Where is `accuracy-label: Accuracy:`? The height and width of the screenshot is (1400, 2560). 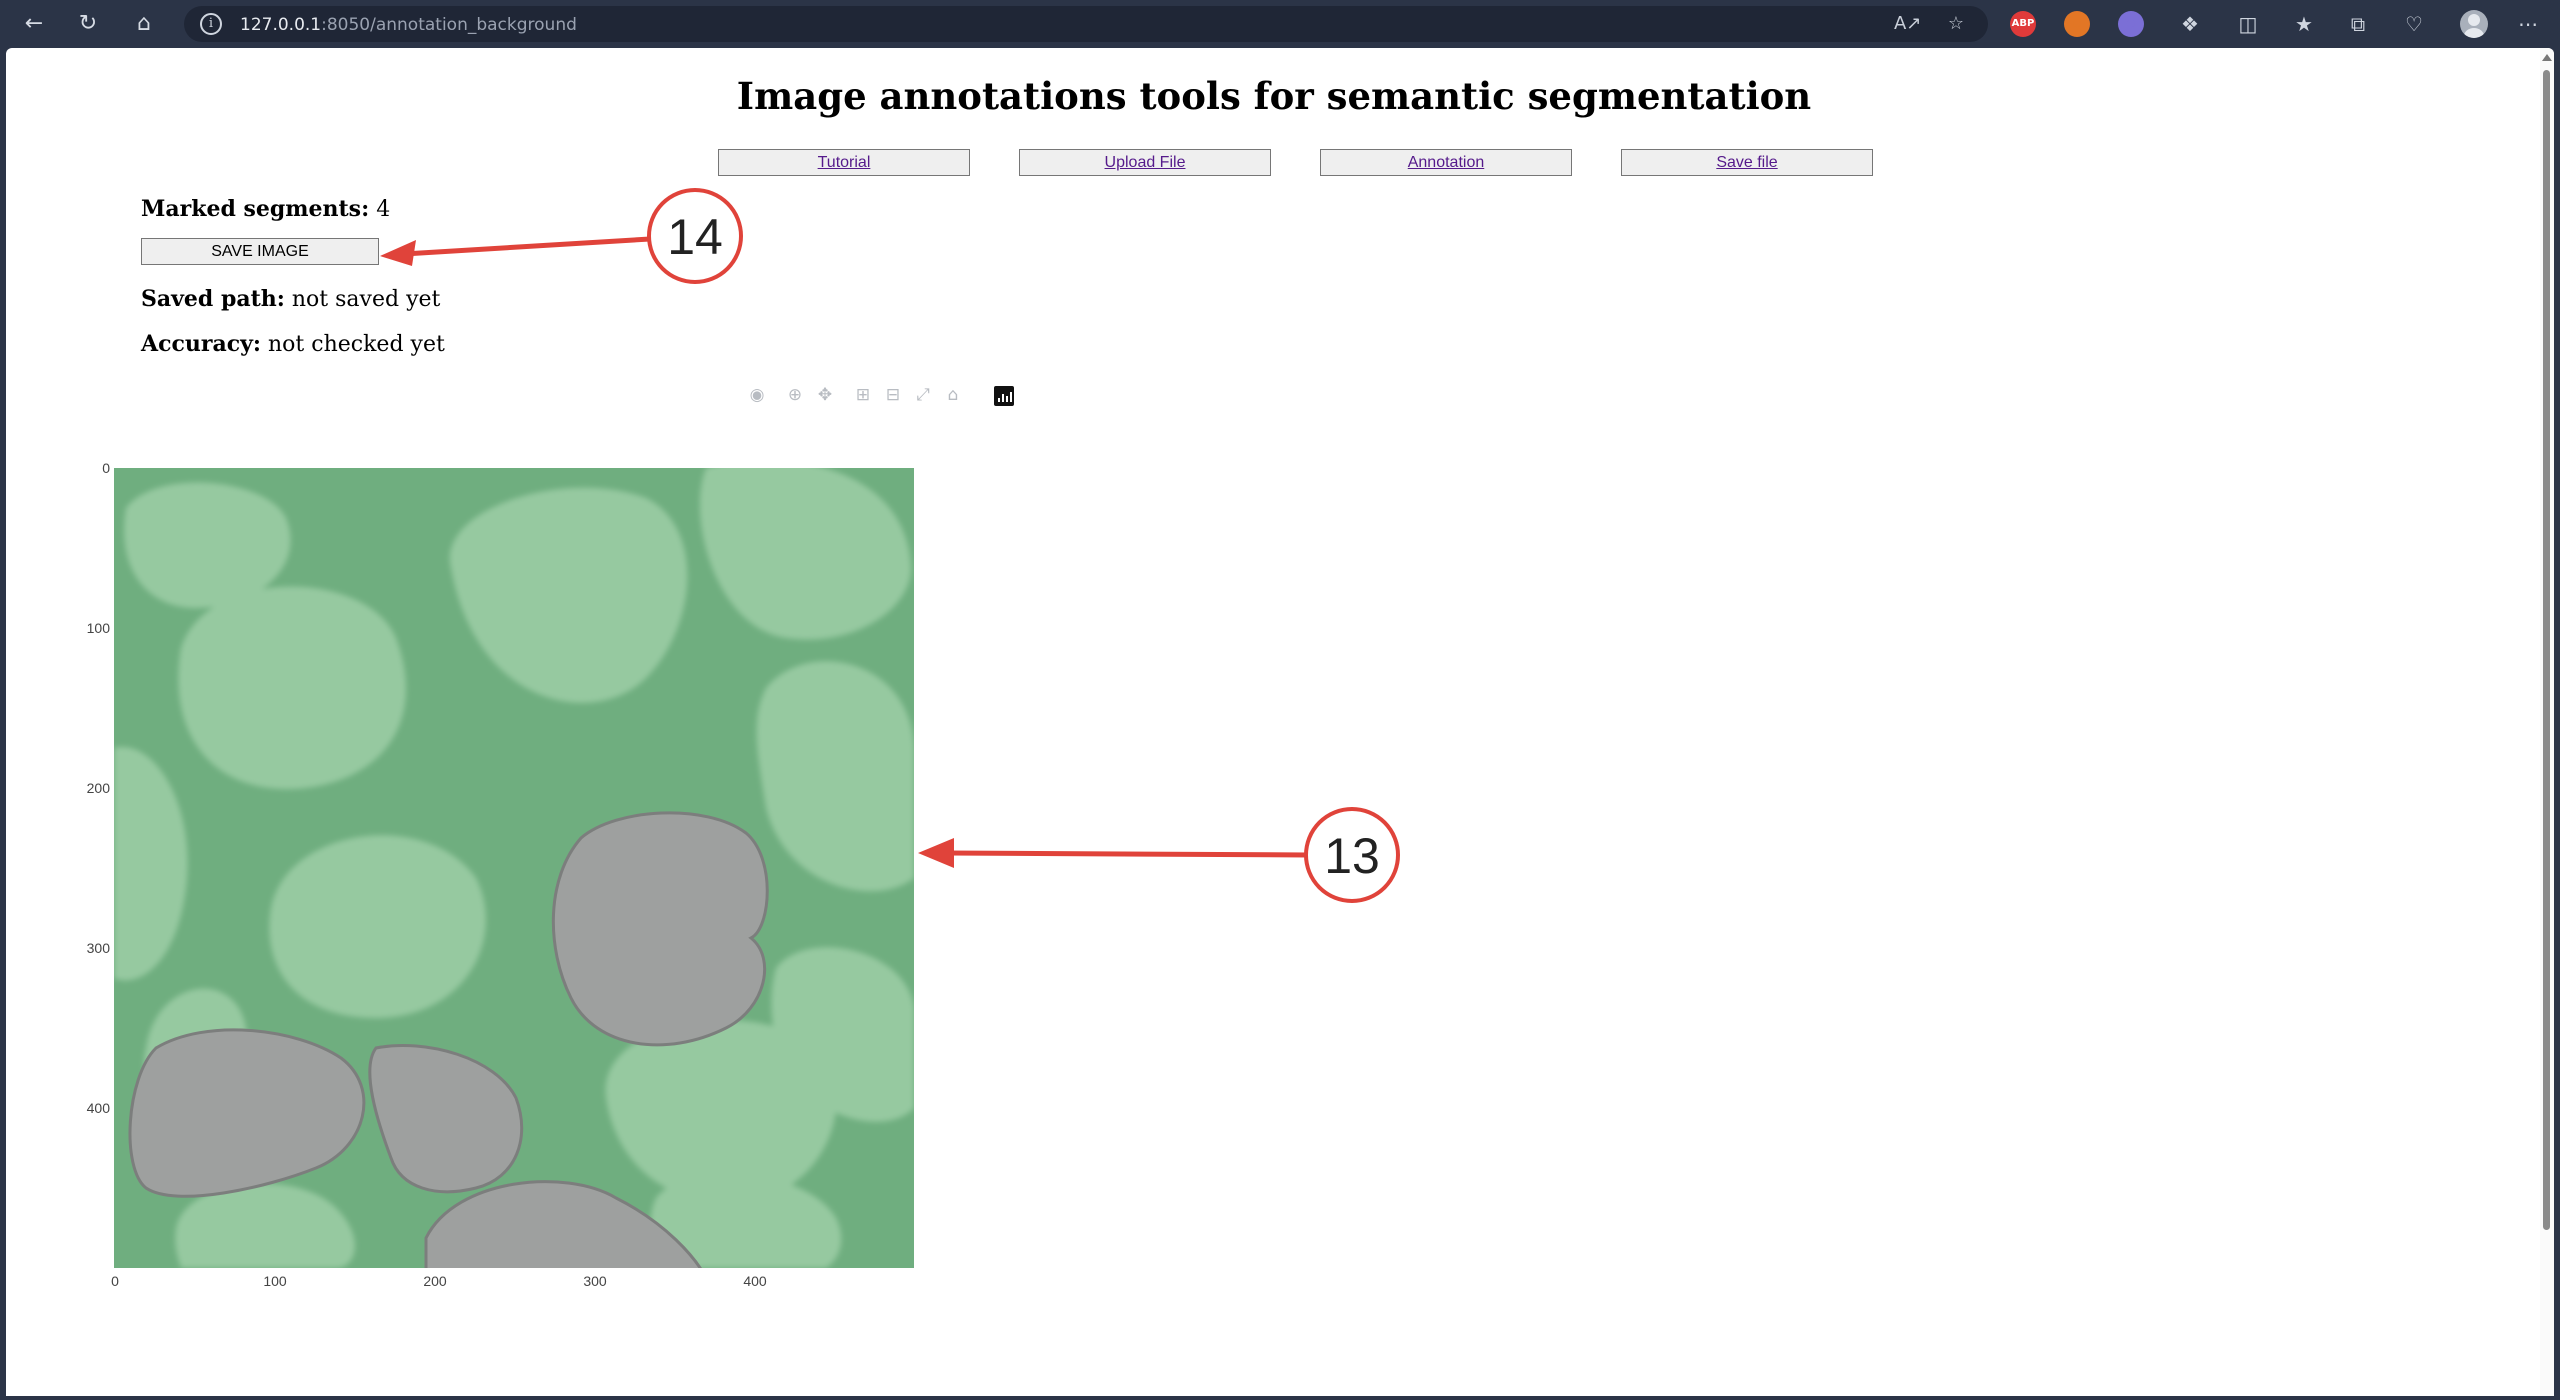 accuracy-label: Accuracy: is located at coordinates (201, 344).